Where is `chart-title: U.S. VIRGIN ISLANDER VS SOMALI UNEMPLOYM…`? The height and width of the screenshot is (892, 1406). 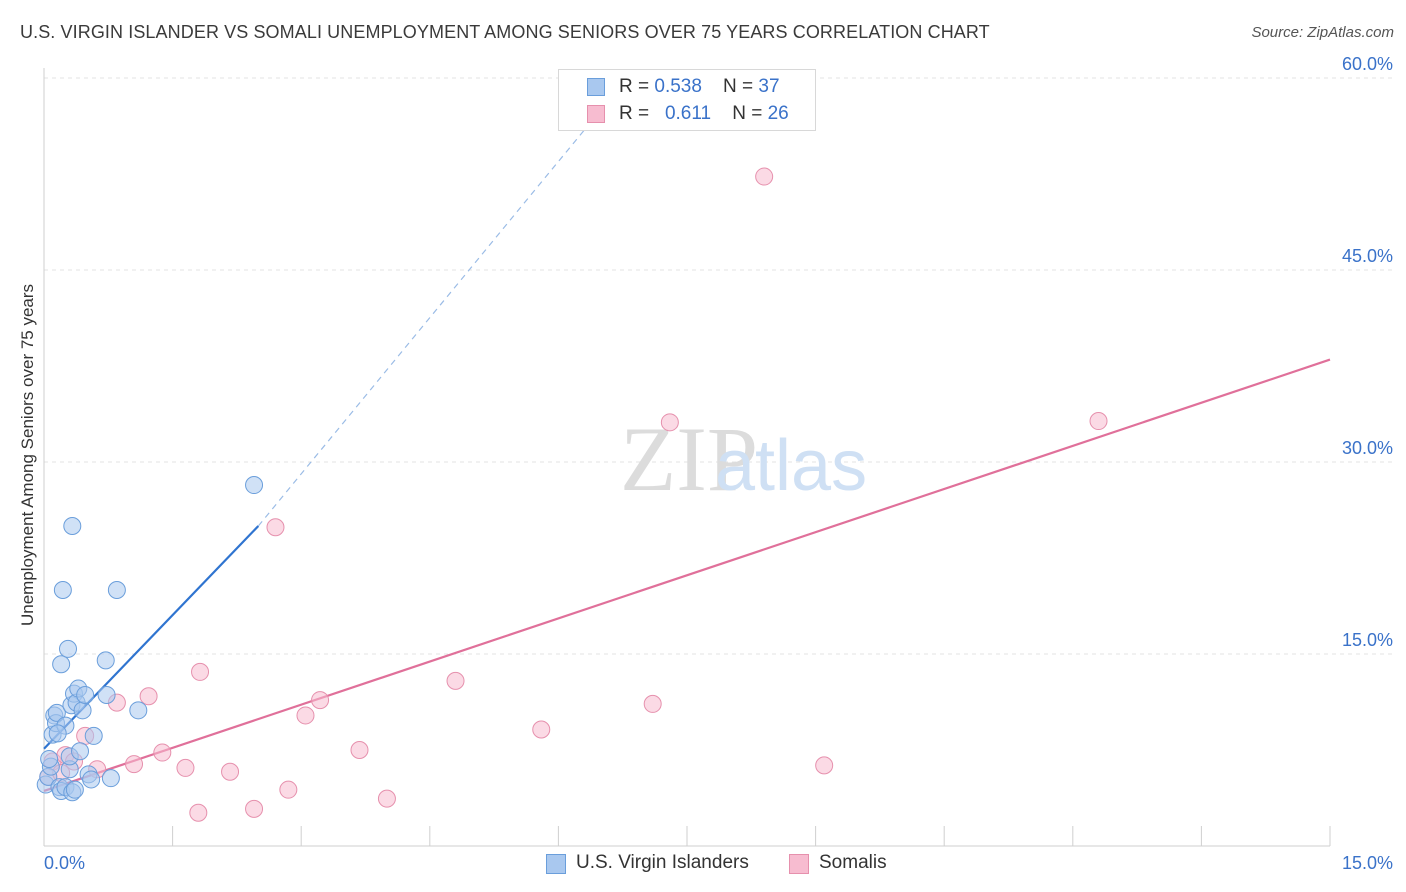 chart-title: U.S. VIRGIN ISLANDER VS SOMALI UNEMPLOYM… is located at coordinates (505, 32).